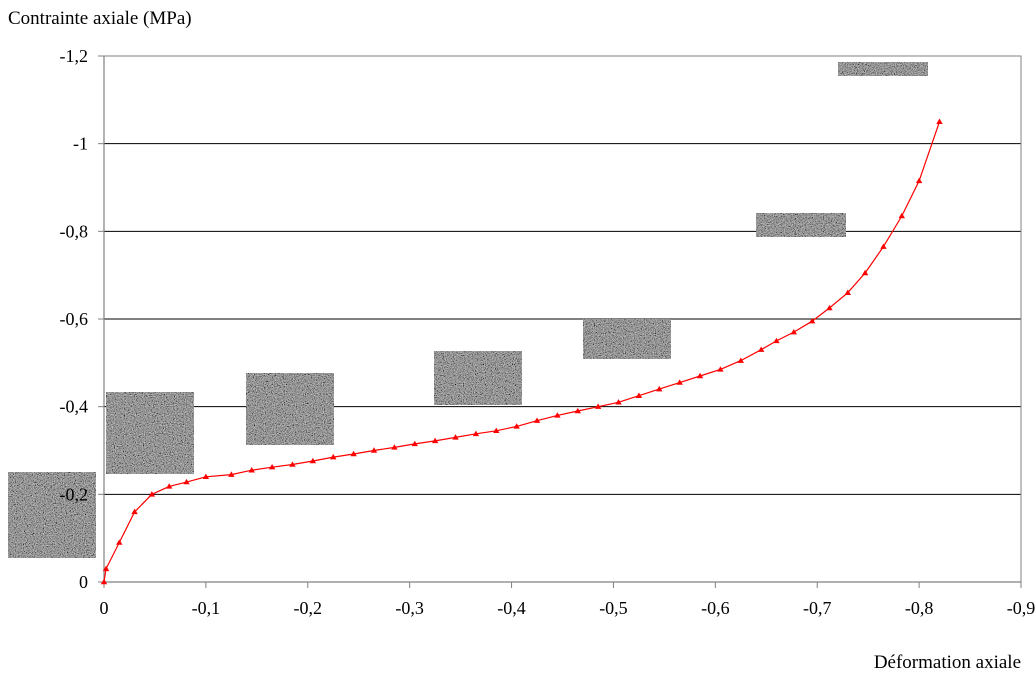  What do you see at coordinates (817, 608) in the screenshot?
I see `x-tick-label: -0,7` at bounding box center [817, 608].